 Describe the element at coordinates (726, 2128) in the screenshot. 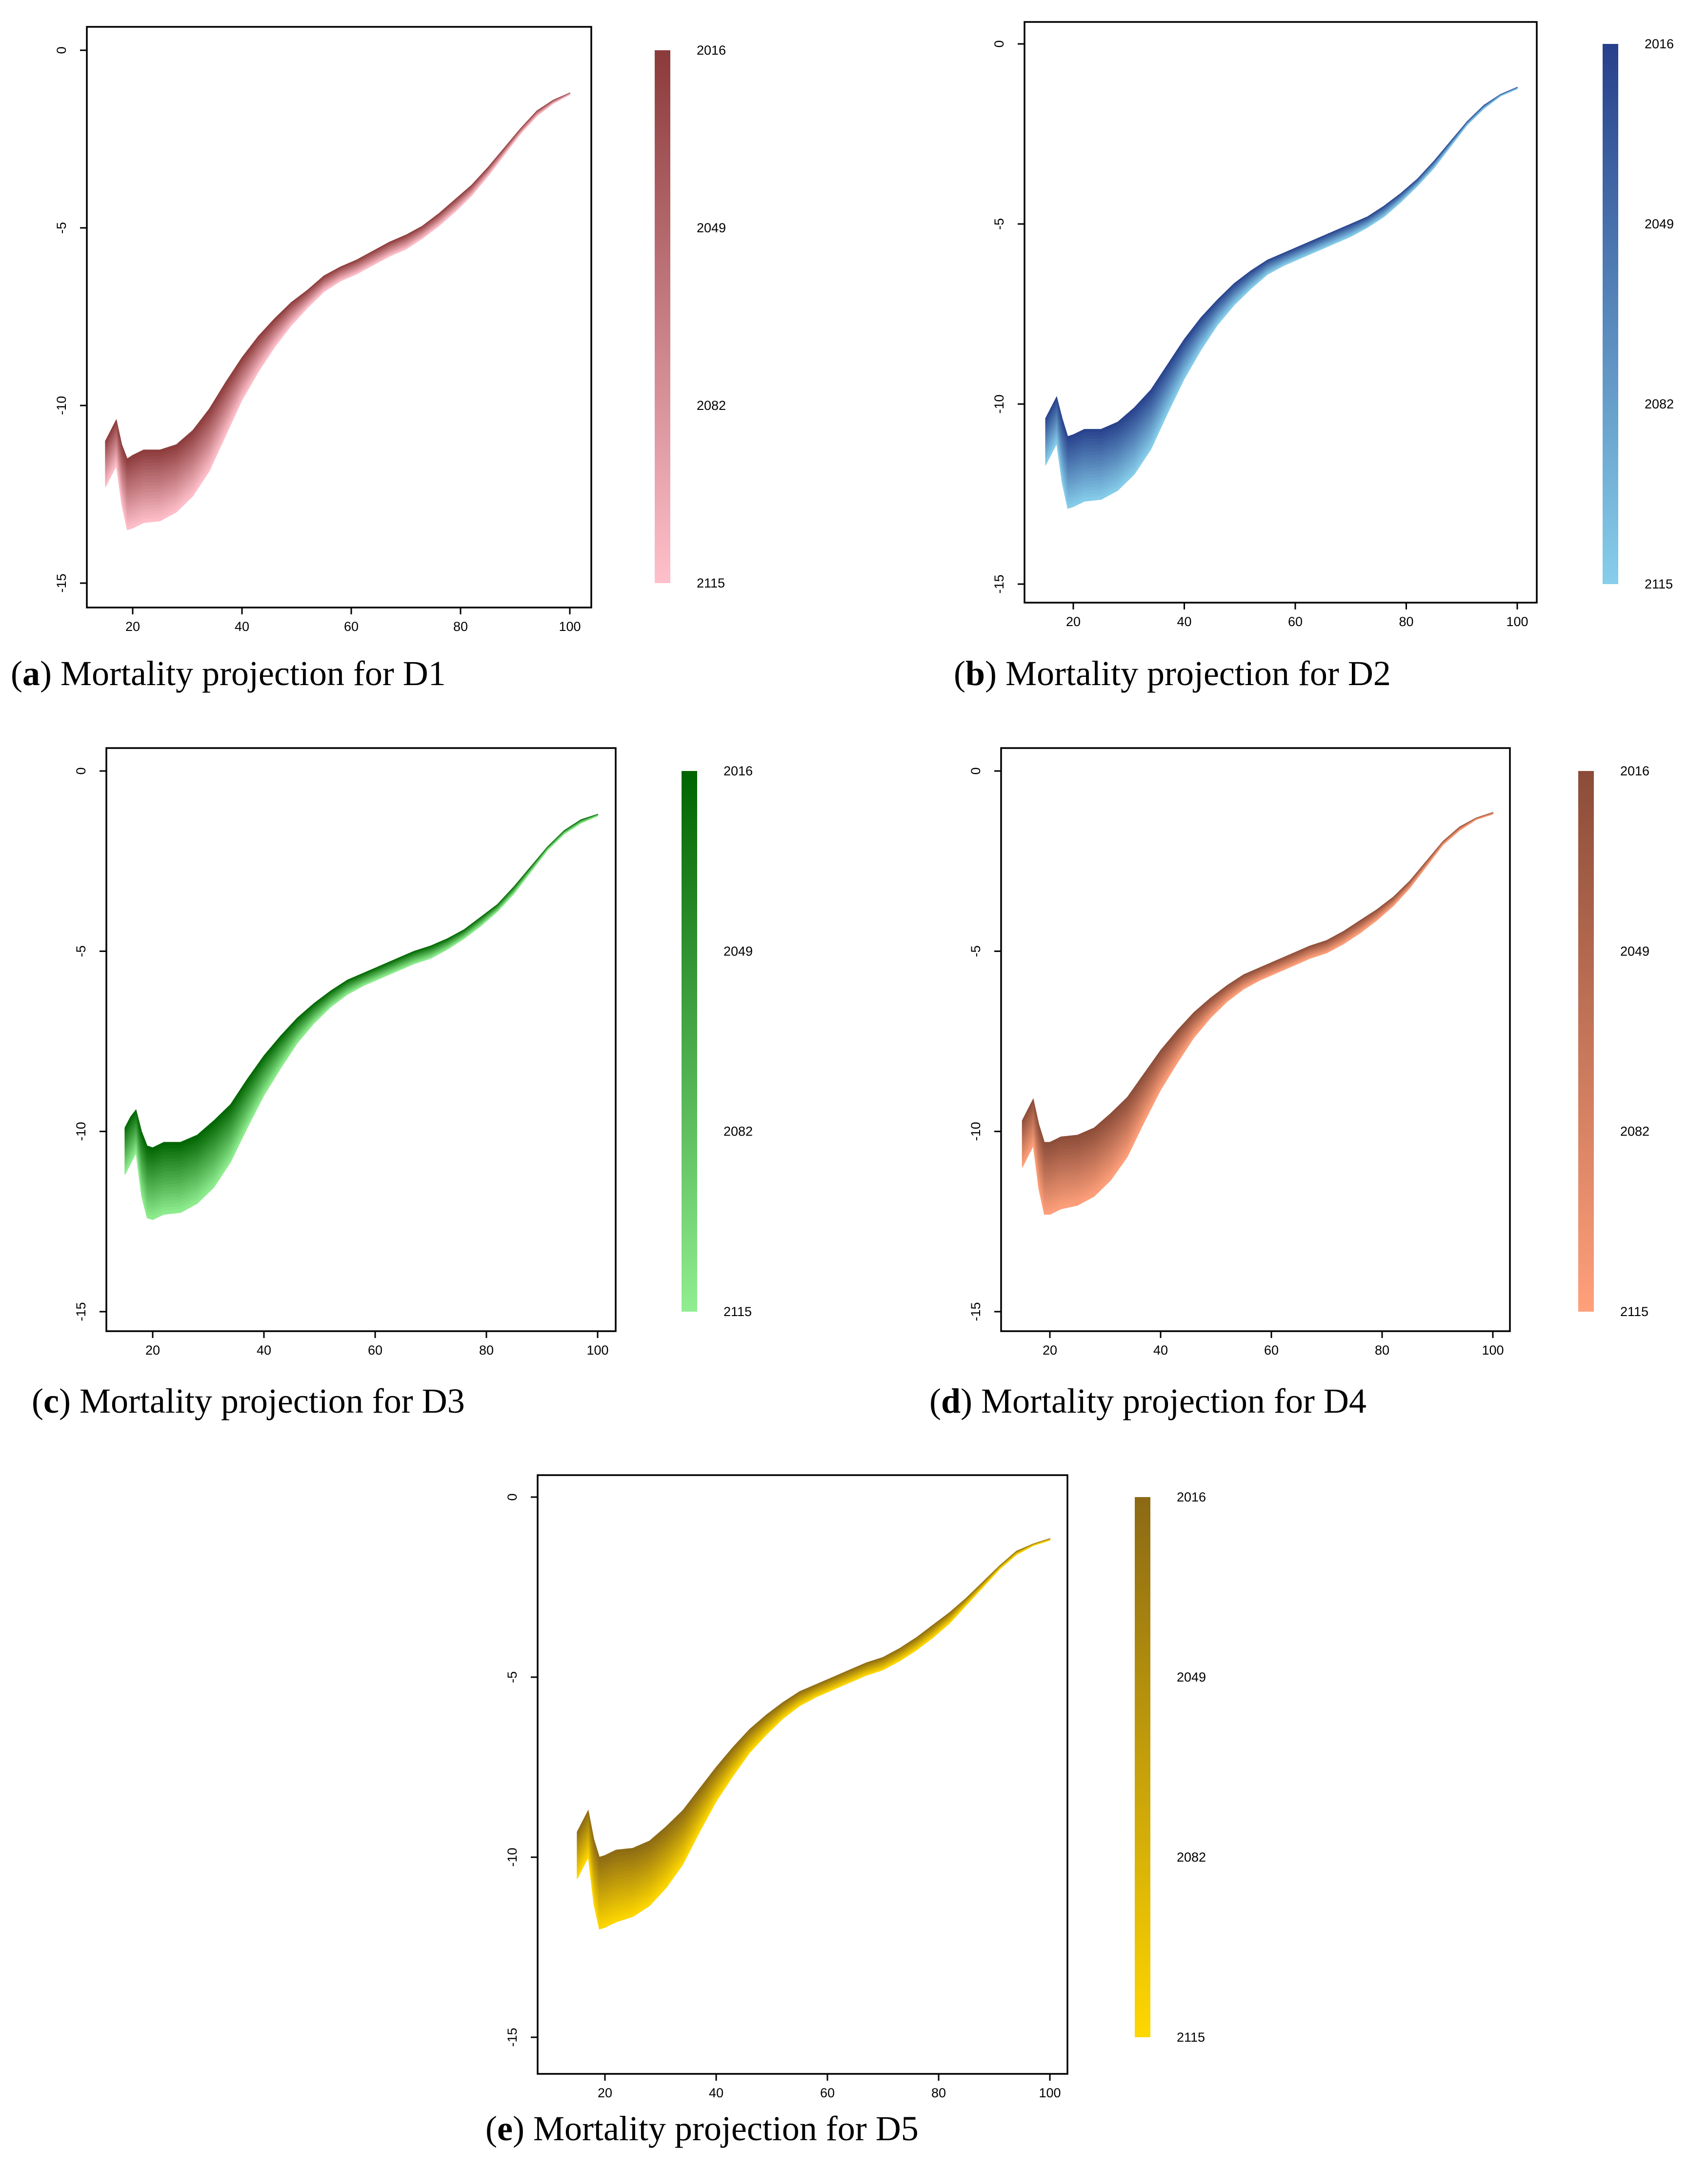

I see `caption-text: Mortality projection for D5` at that location.